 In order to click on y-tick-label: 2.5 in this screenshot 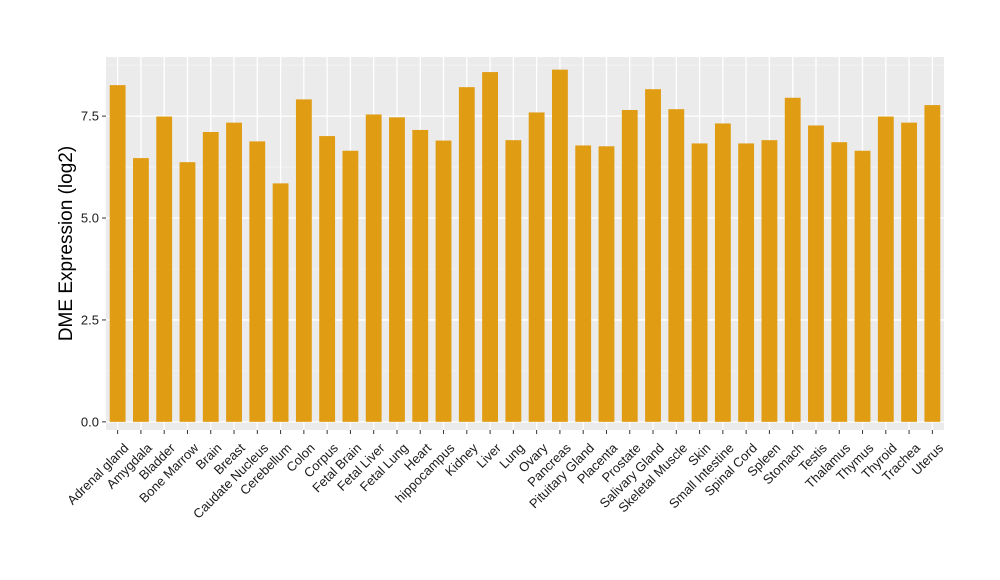, I will do `click(90, 319)`.